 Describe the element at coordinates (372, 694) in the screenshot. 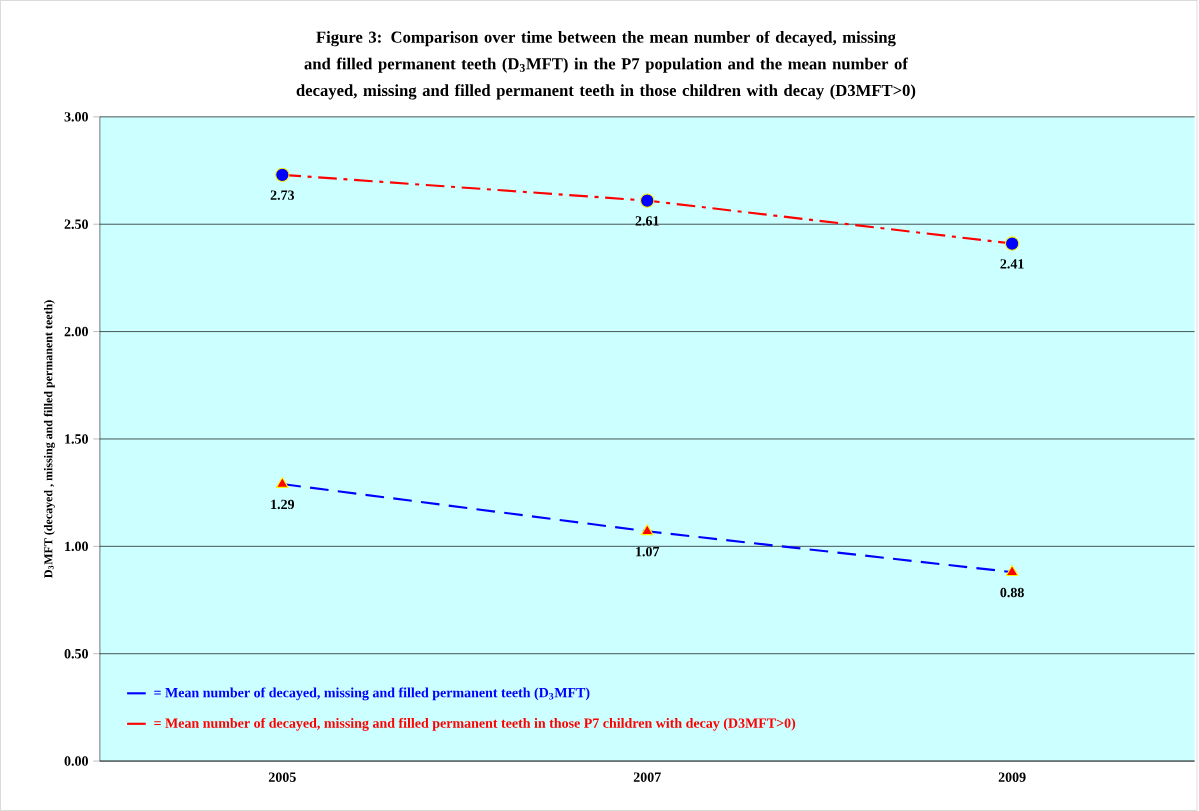

I see `legend-label: = Mean number of decayed, missing and filled permanent teeth (D$_{3}$MFT)` at that location.